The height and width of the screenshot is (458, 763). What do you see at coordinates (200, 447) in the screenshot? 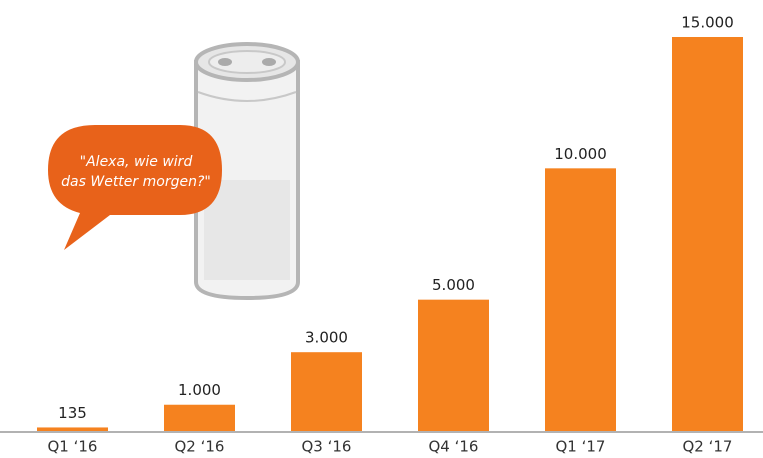
I see `x-tick-label: Q2 ‘16` at bounding box center [200, 447].